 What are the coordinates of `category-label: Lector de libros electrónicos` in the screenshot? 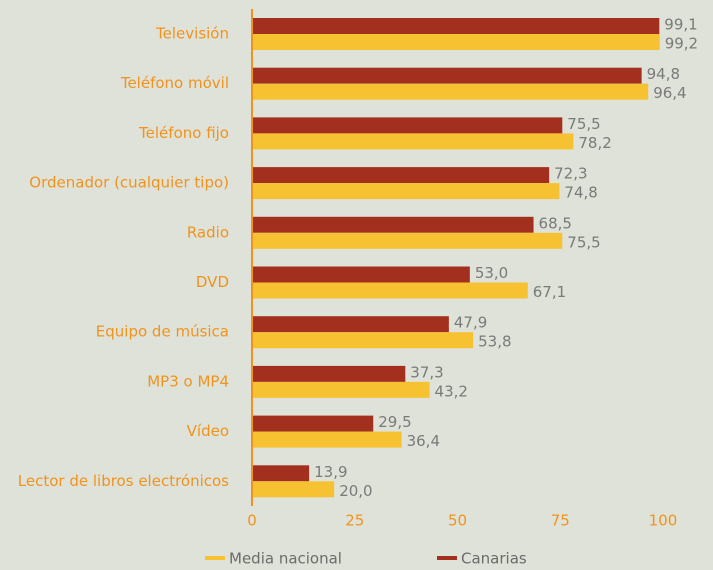 It's located at (123, 481).